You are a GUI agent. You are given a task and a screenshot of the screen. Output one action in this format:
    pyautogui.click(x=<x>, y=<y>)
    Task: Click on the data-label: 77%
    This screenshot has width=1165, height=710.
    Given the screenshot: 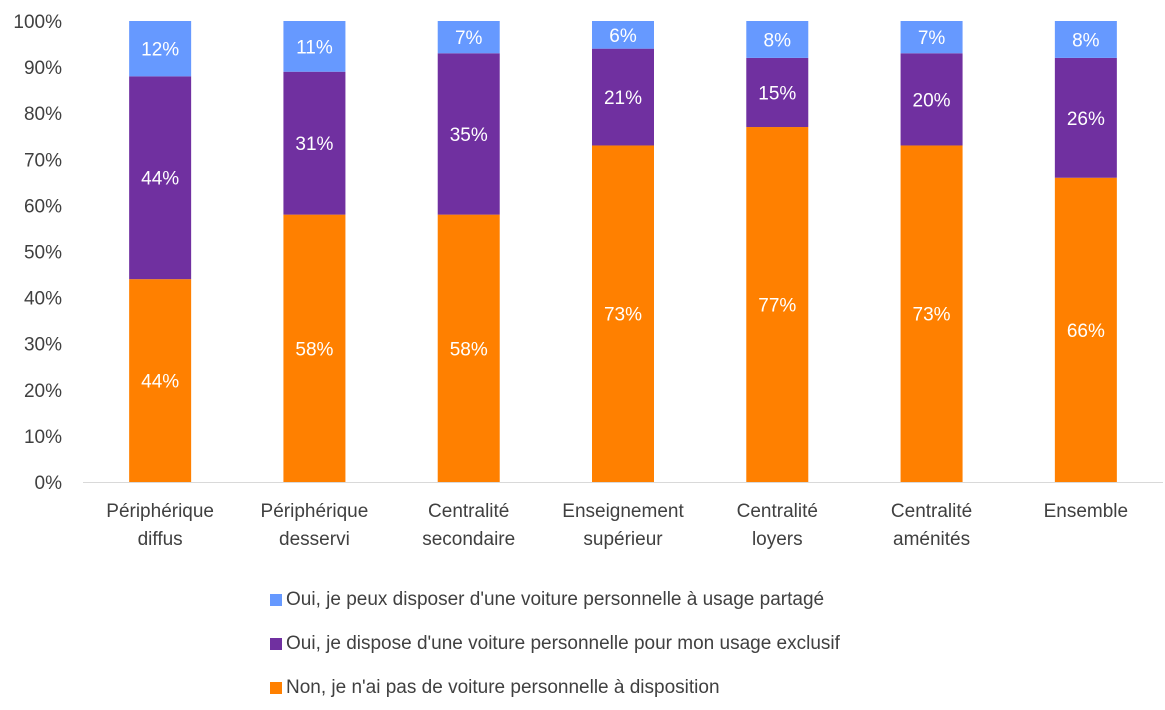 What is the action you would take?
    pyautogui.click(x=777, y=306)
    